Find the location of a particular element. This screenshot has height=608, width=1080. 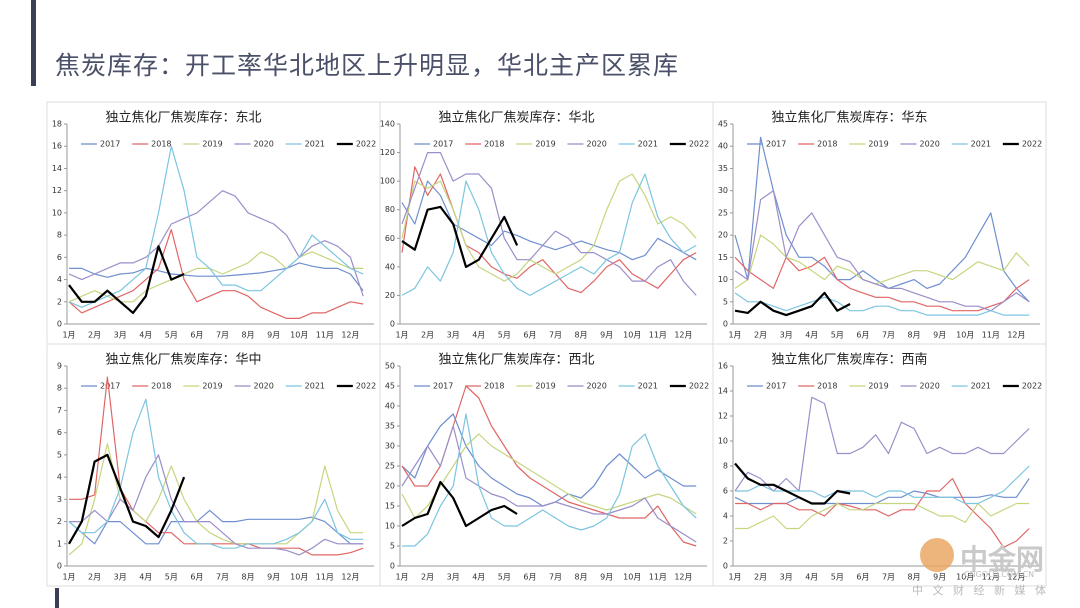

chart-frame is located at coordinates (546, 223).